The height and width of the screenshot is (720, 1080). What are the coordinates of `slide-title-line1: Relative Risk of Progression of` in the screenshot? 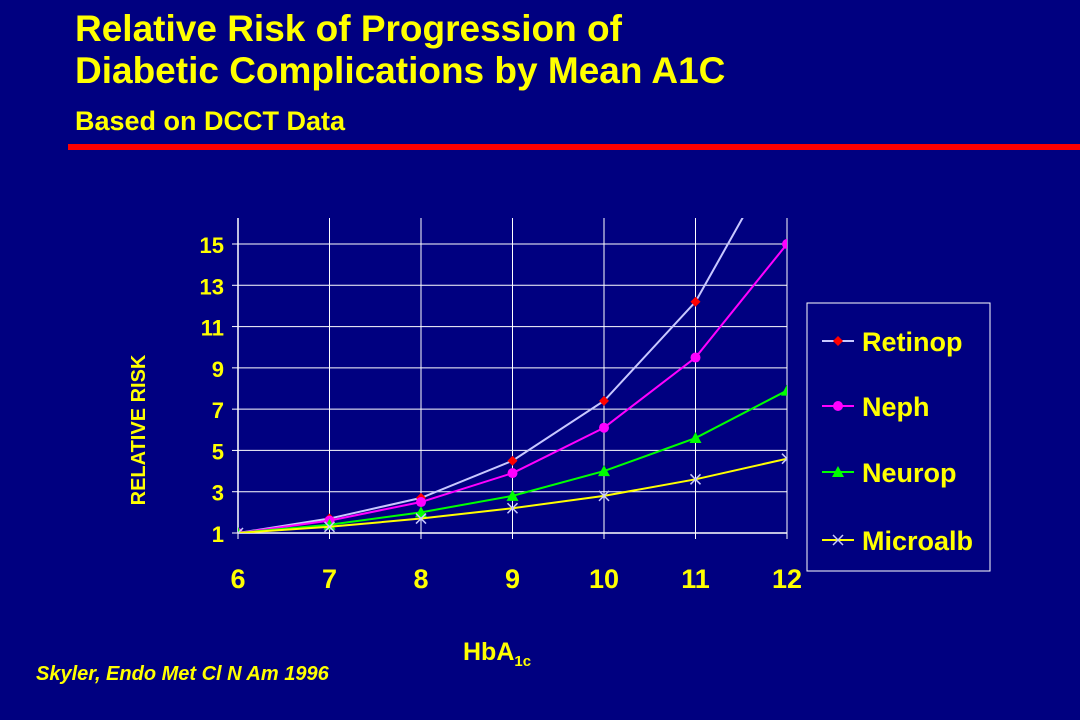 It's located at (348, 28).